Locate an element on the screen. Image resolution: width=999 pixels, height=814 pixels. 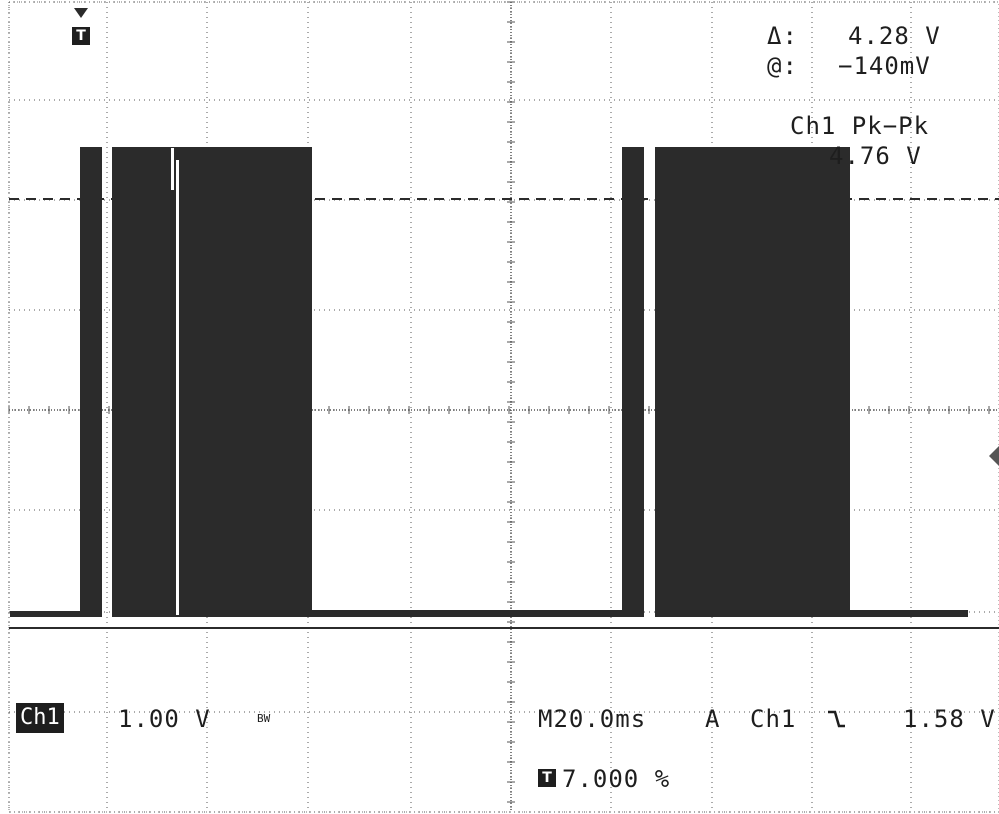
burst-2b is located at coordinates (752, 382).